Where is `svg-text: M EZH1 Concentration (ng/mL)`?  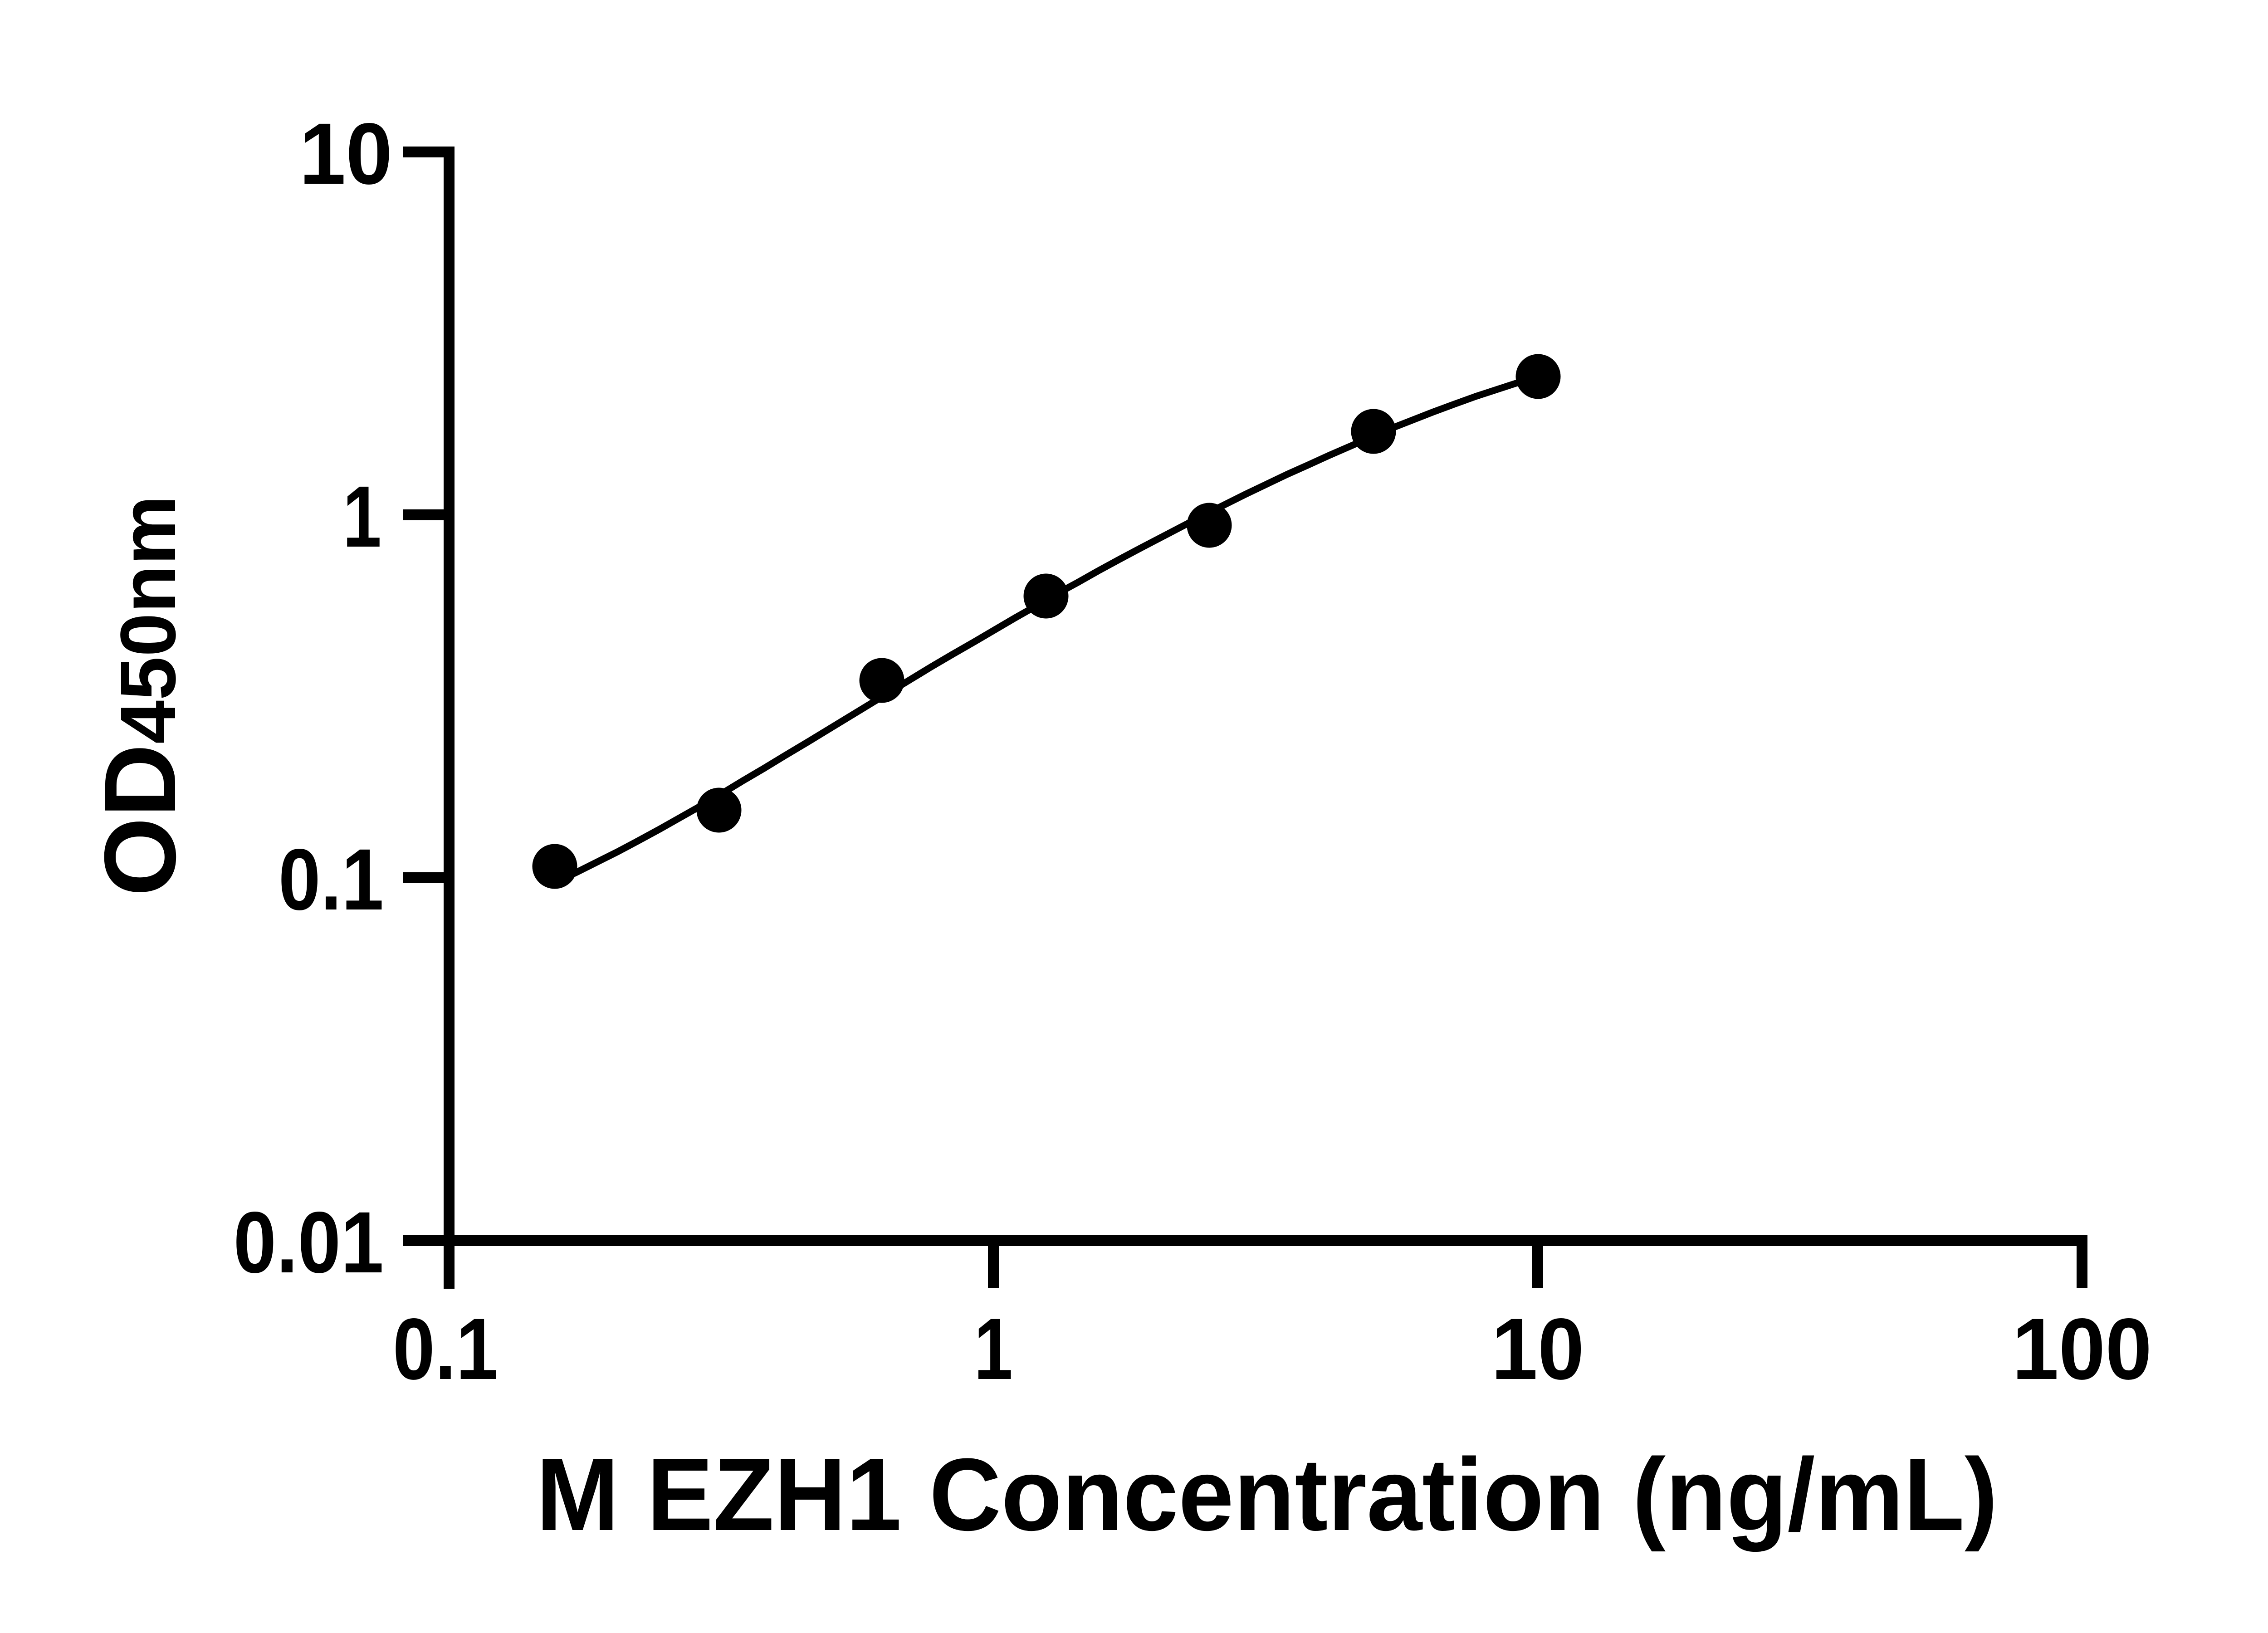
svg-text: M EZH1 Concentration (ng/mL) is located at coordinates (1267, 1494).